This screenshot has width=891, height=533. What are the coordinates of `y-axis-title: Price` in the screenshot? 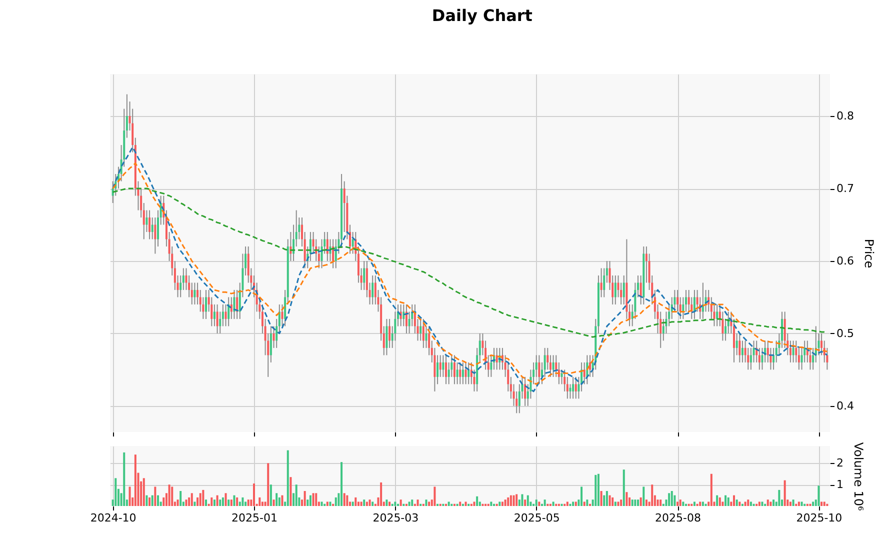 It's located at (869, 253).